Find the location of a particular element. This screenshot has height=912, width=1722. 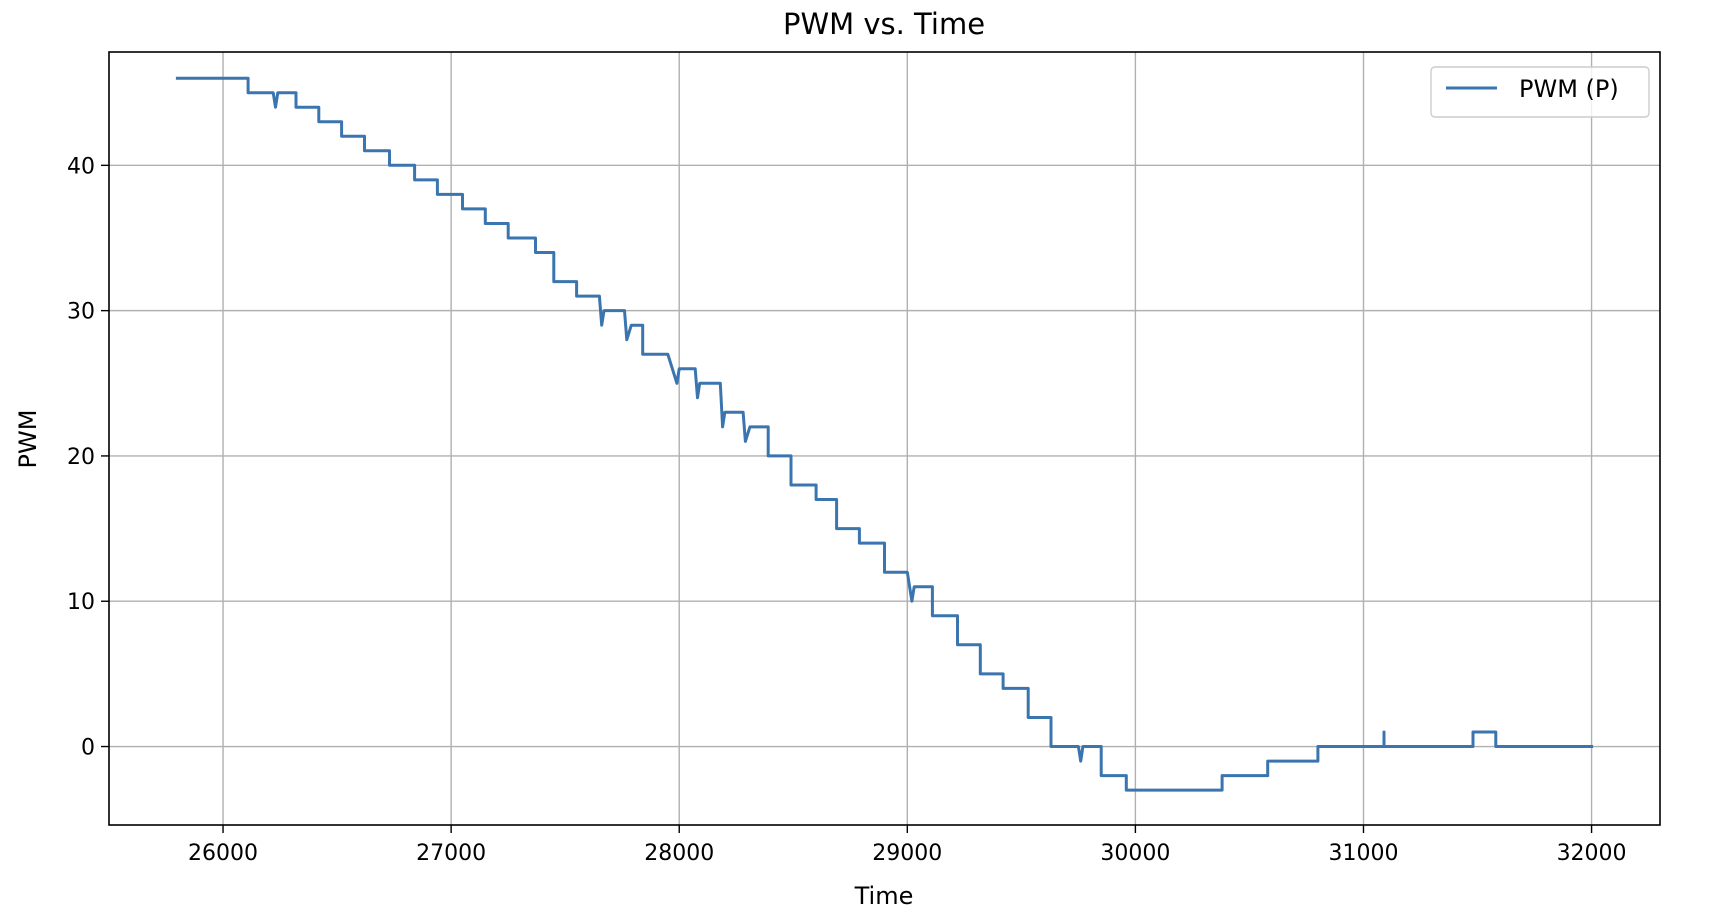

y-axis-label: PWM is located at coordinates (28, 439).